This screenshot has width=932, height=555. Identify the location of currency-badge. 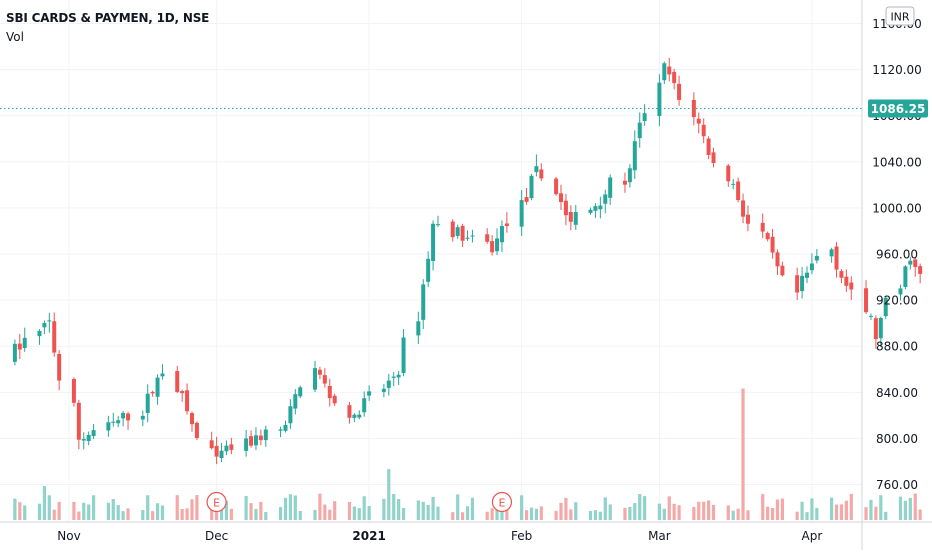
(900, 16).